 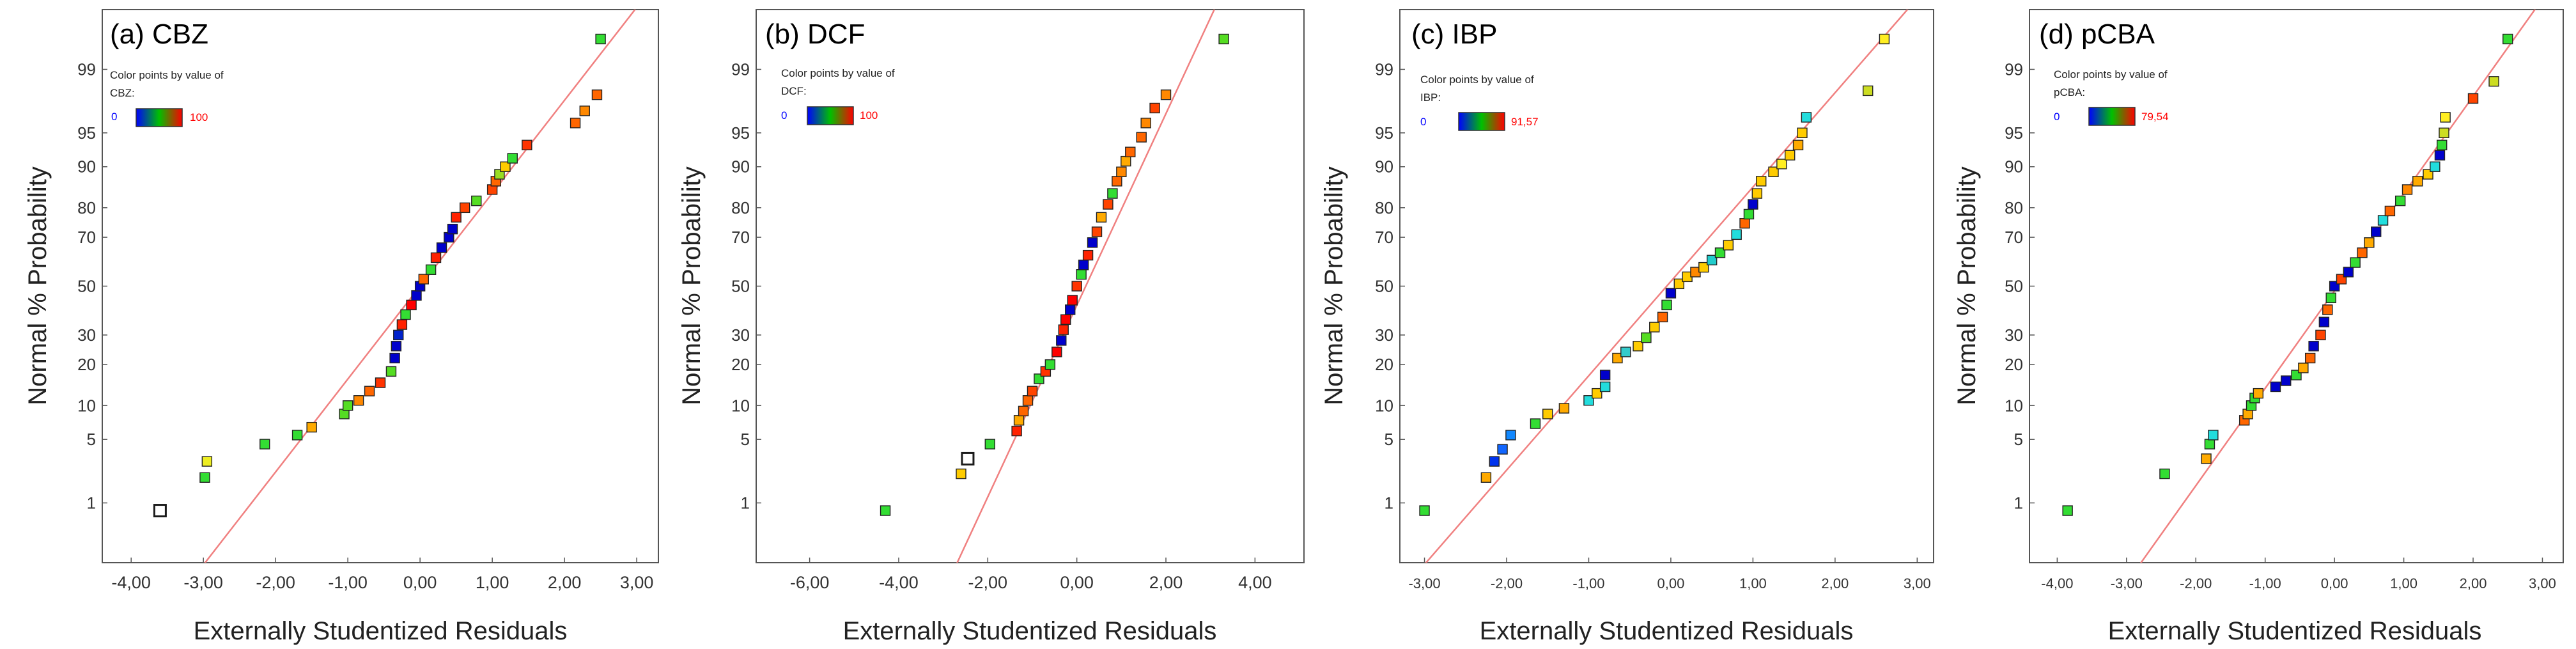 What do you see at coordinates (2337, 286) in the screenshot?
I see `reference-line` at bounding box center [2337, 286].